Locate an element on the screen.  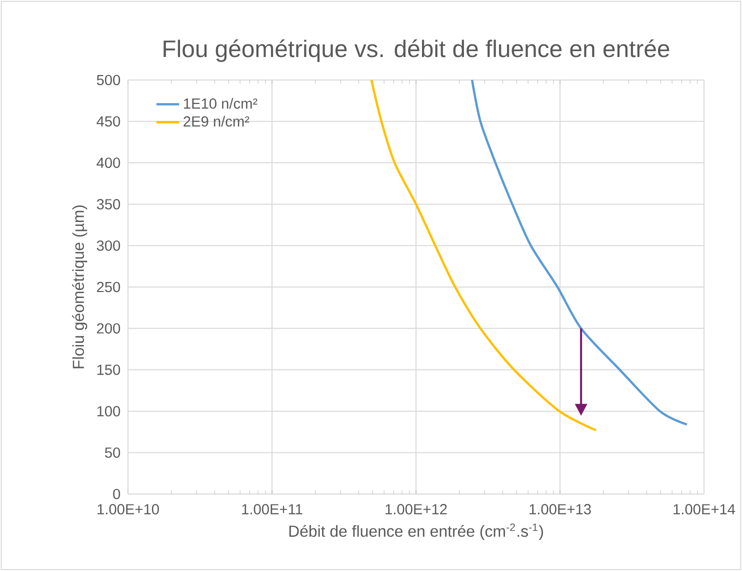
x-tick-label: 1.00E+10 is located at coordinates (128, 509).